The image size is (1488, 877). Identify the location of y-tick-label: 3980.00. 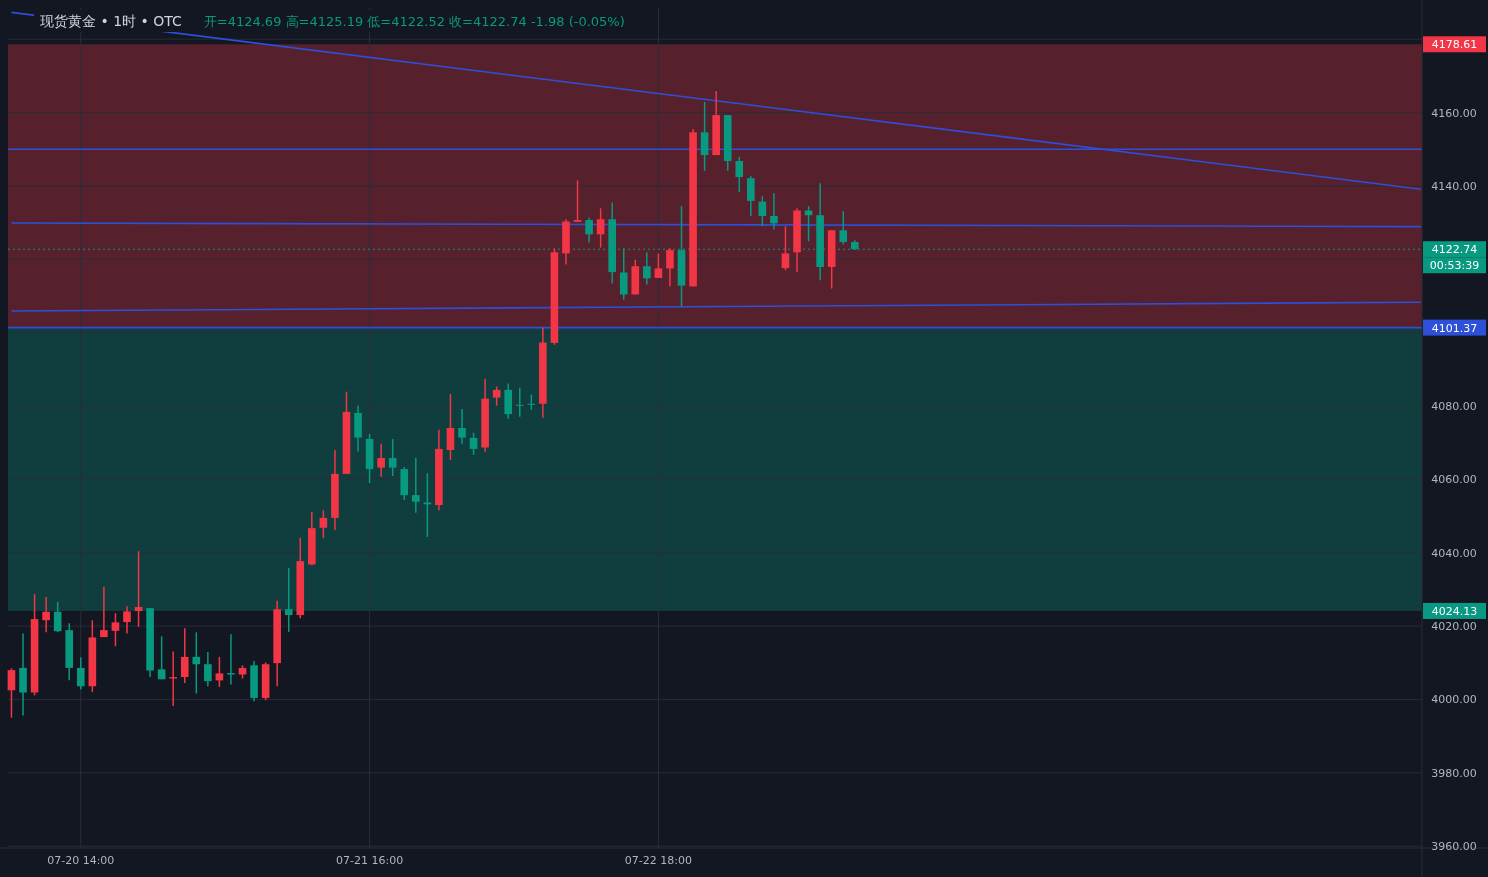
(1454, 773).